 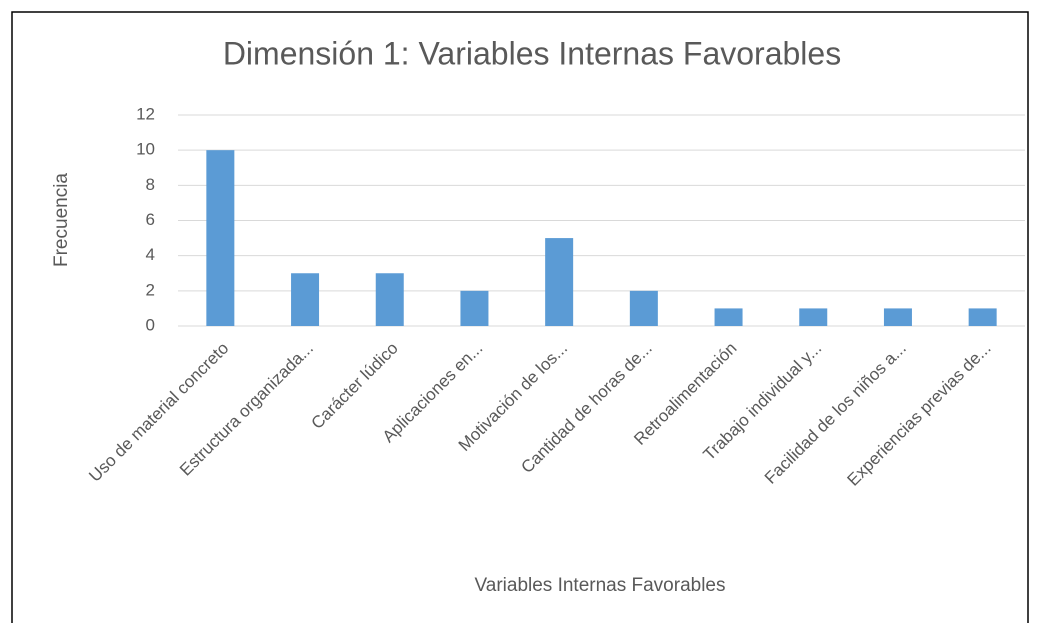 I want to click on y-tick-label: 0, so click(x=150, y=324).